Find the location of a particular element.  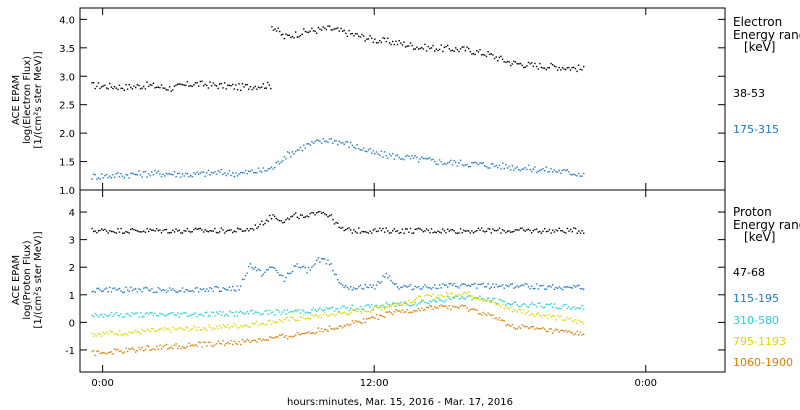

y-tick-label: 1.5 is located at coordinates (67, 163).